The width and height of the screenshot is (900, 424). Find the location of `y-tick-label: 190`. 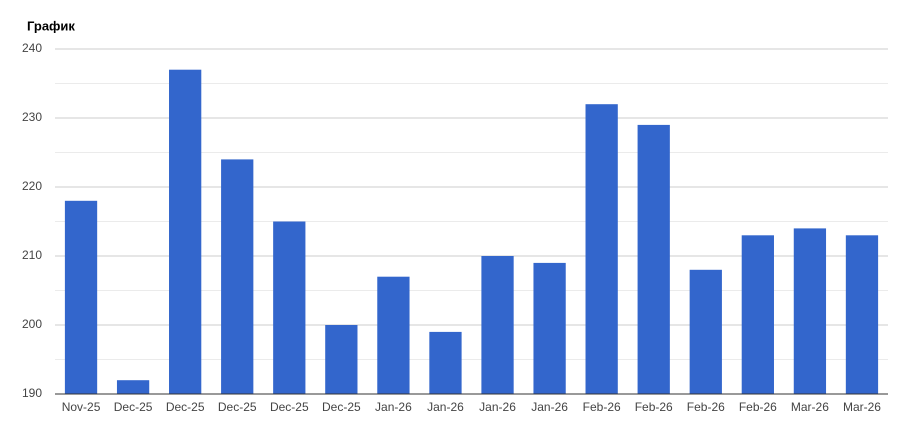

y-tick-label: 190 is located at coordinates (32, 393).